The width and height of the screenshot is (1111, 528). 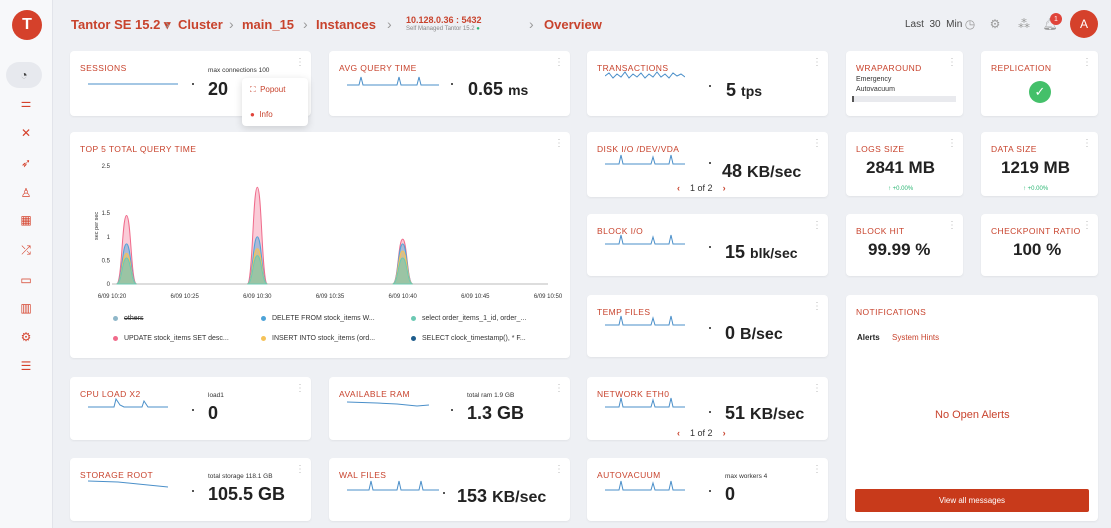 I want to click on x-tick-label: 6/09 10:30, so click(x=257, y=297).